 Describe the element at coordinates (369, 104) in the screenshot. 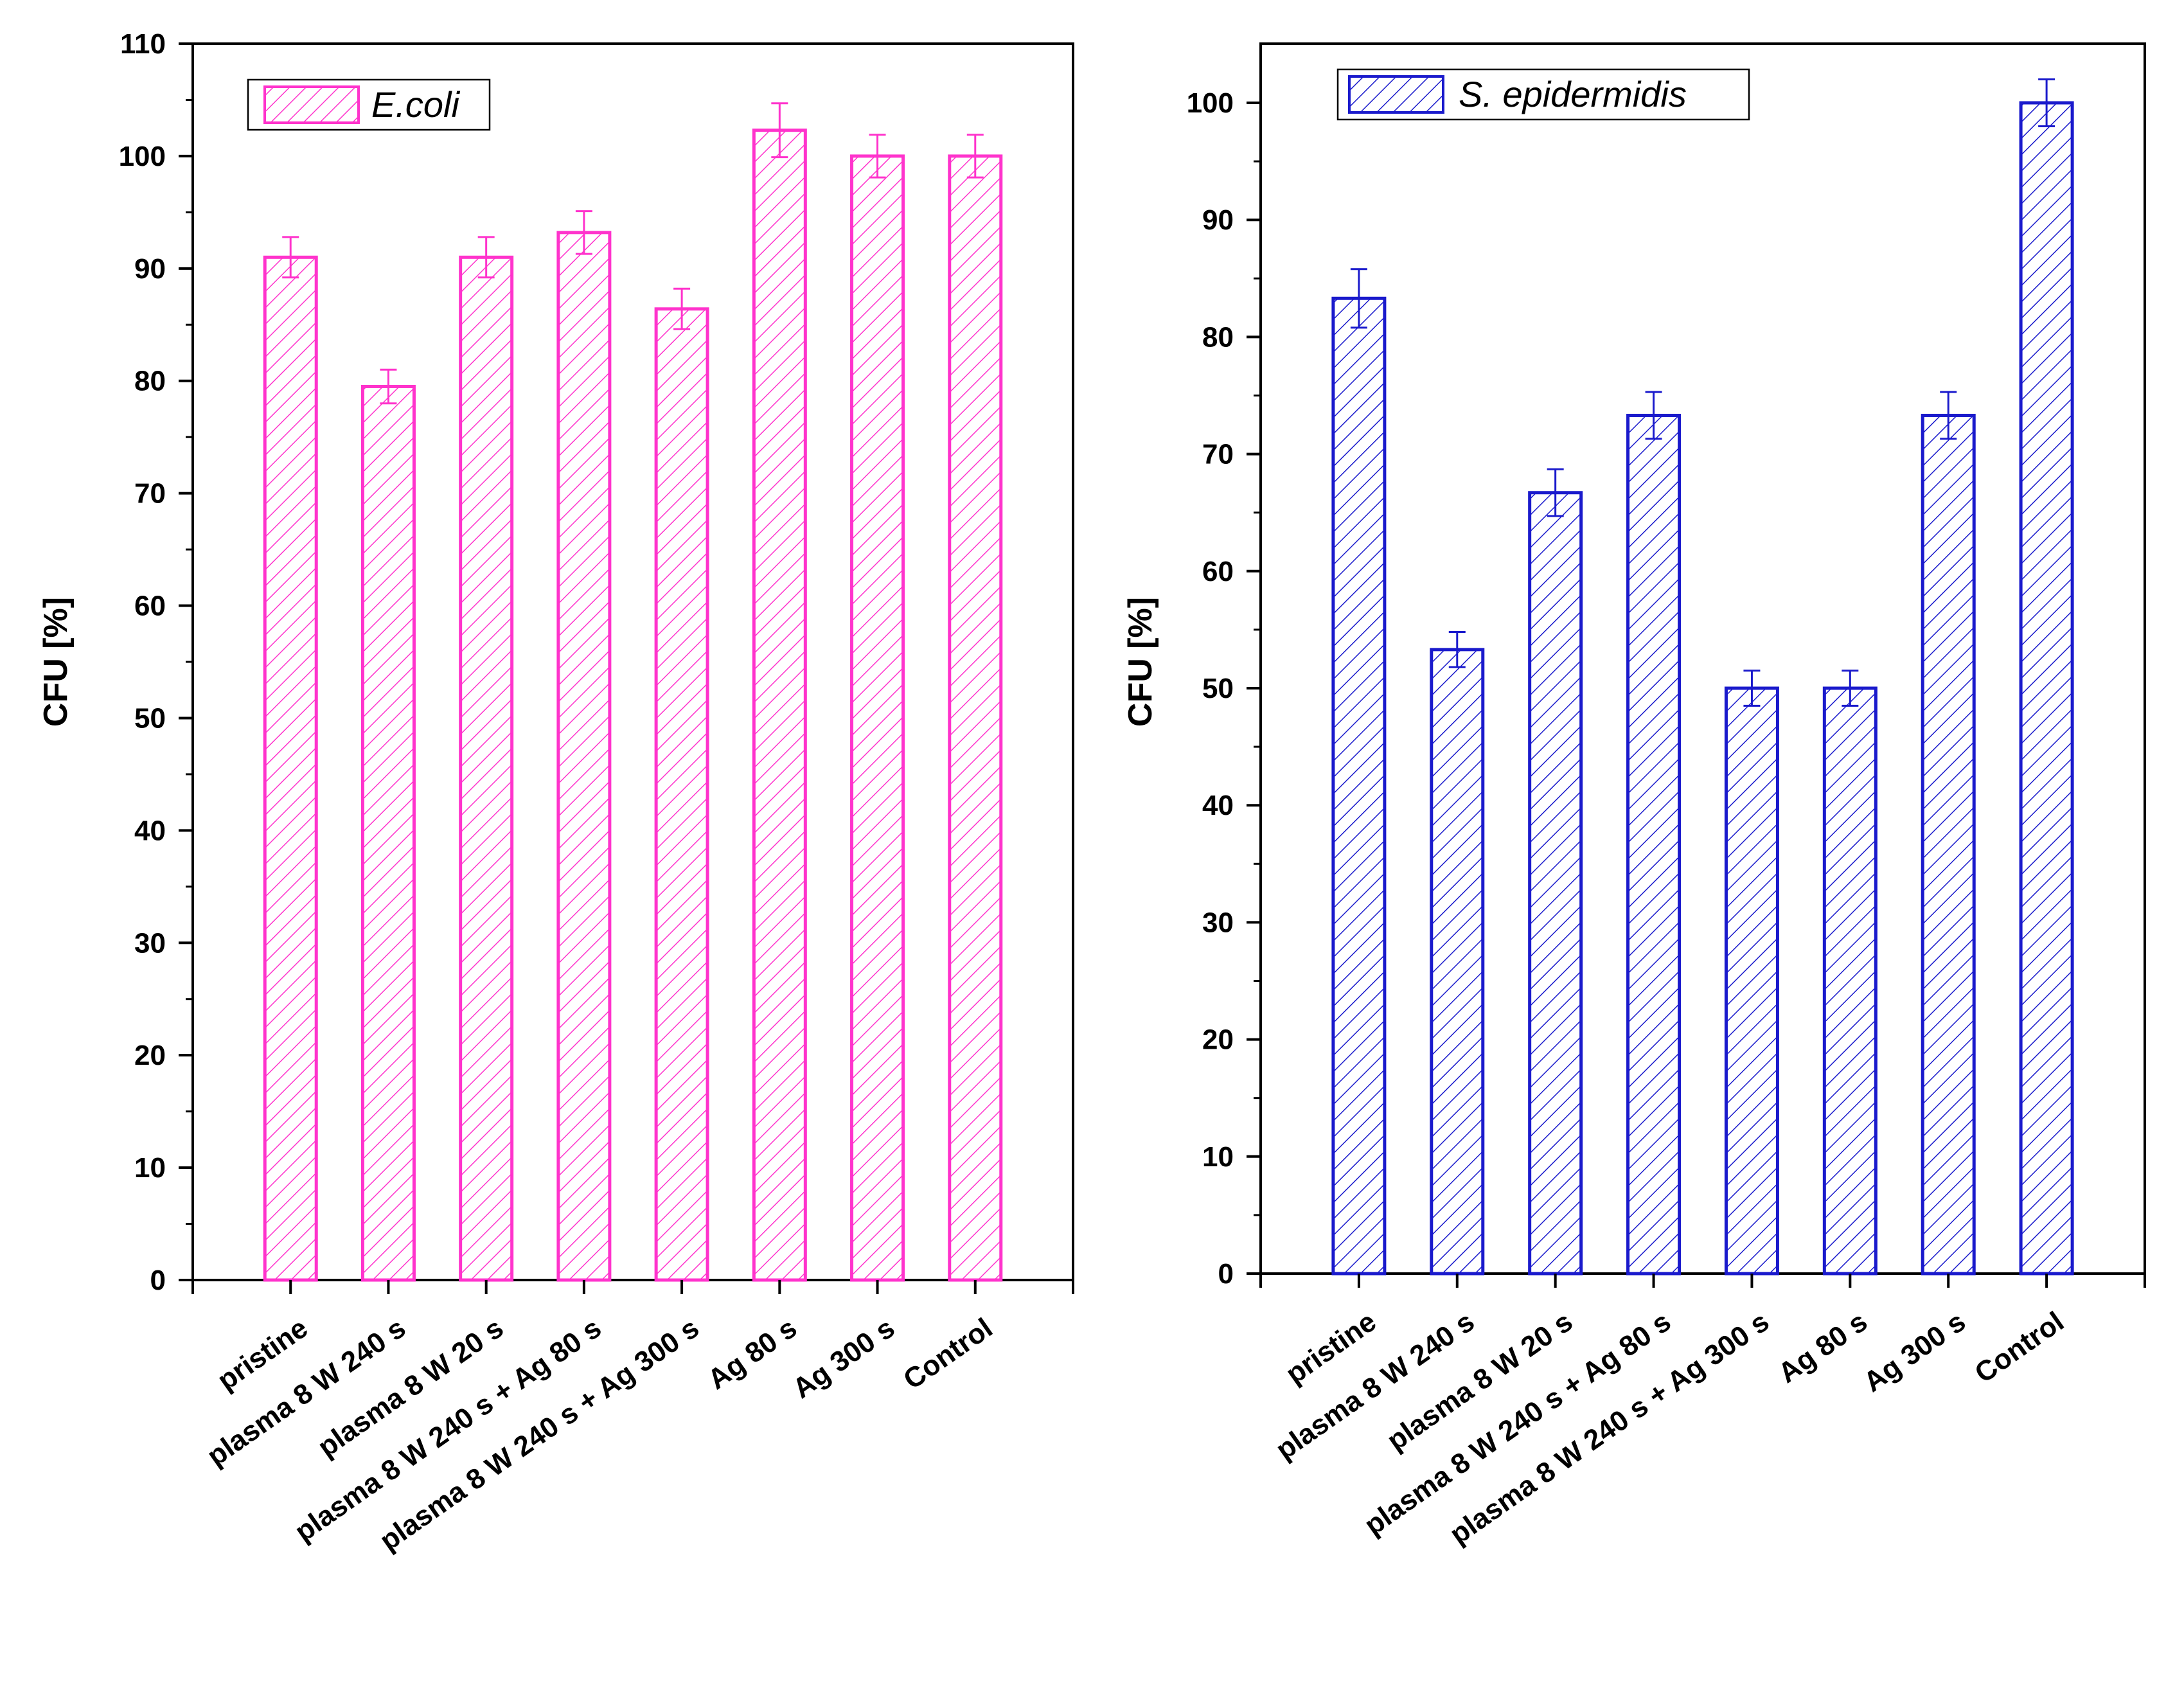

I see `ecoli-legend: E.coli` at that location.